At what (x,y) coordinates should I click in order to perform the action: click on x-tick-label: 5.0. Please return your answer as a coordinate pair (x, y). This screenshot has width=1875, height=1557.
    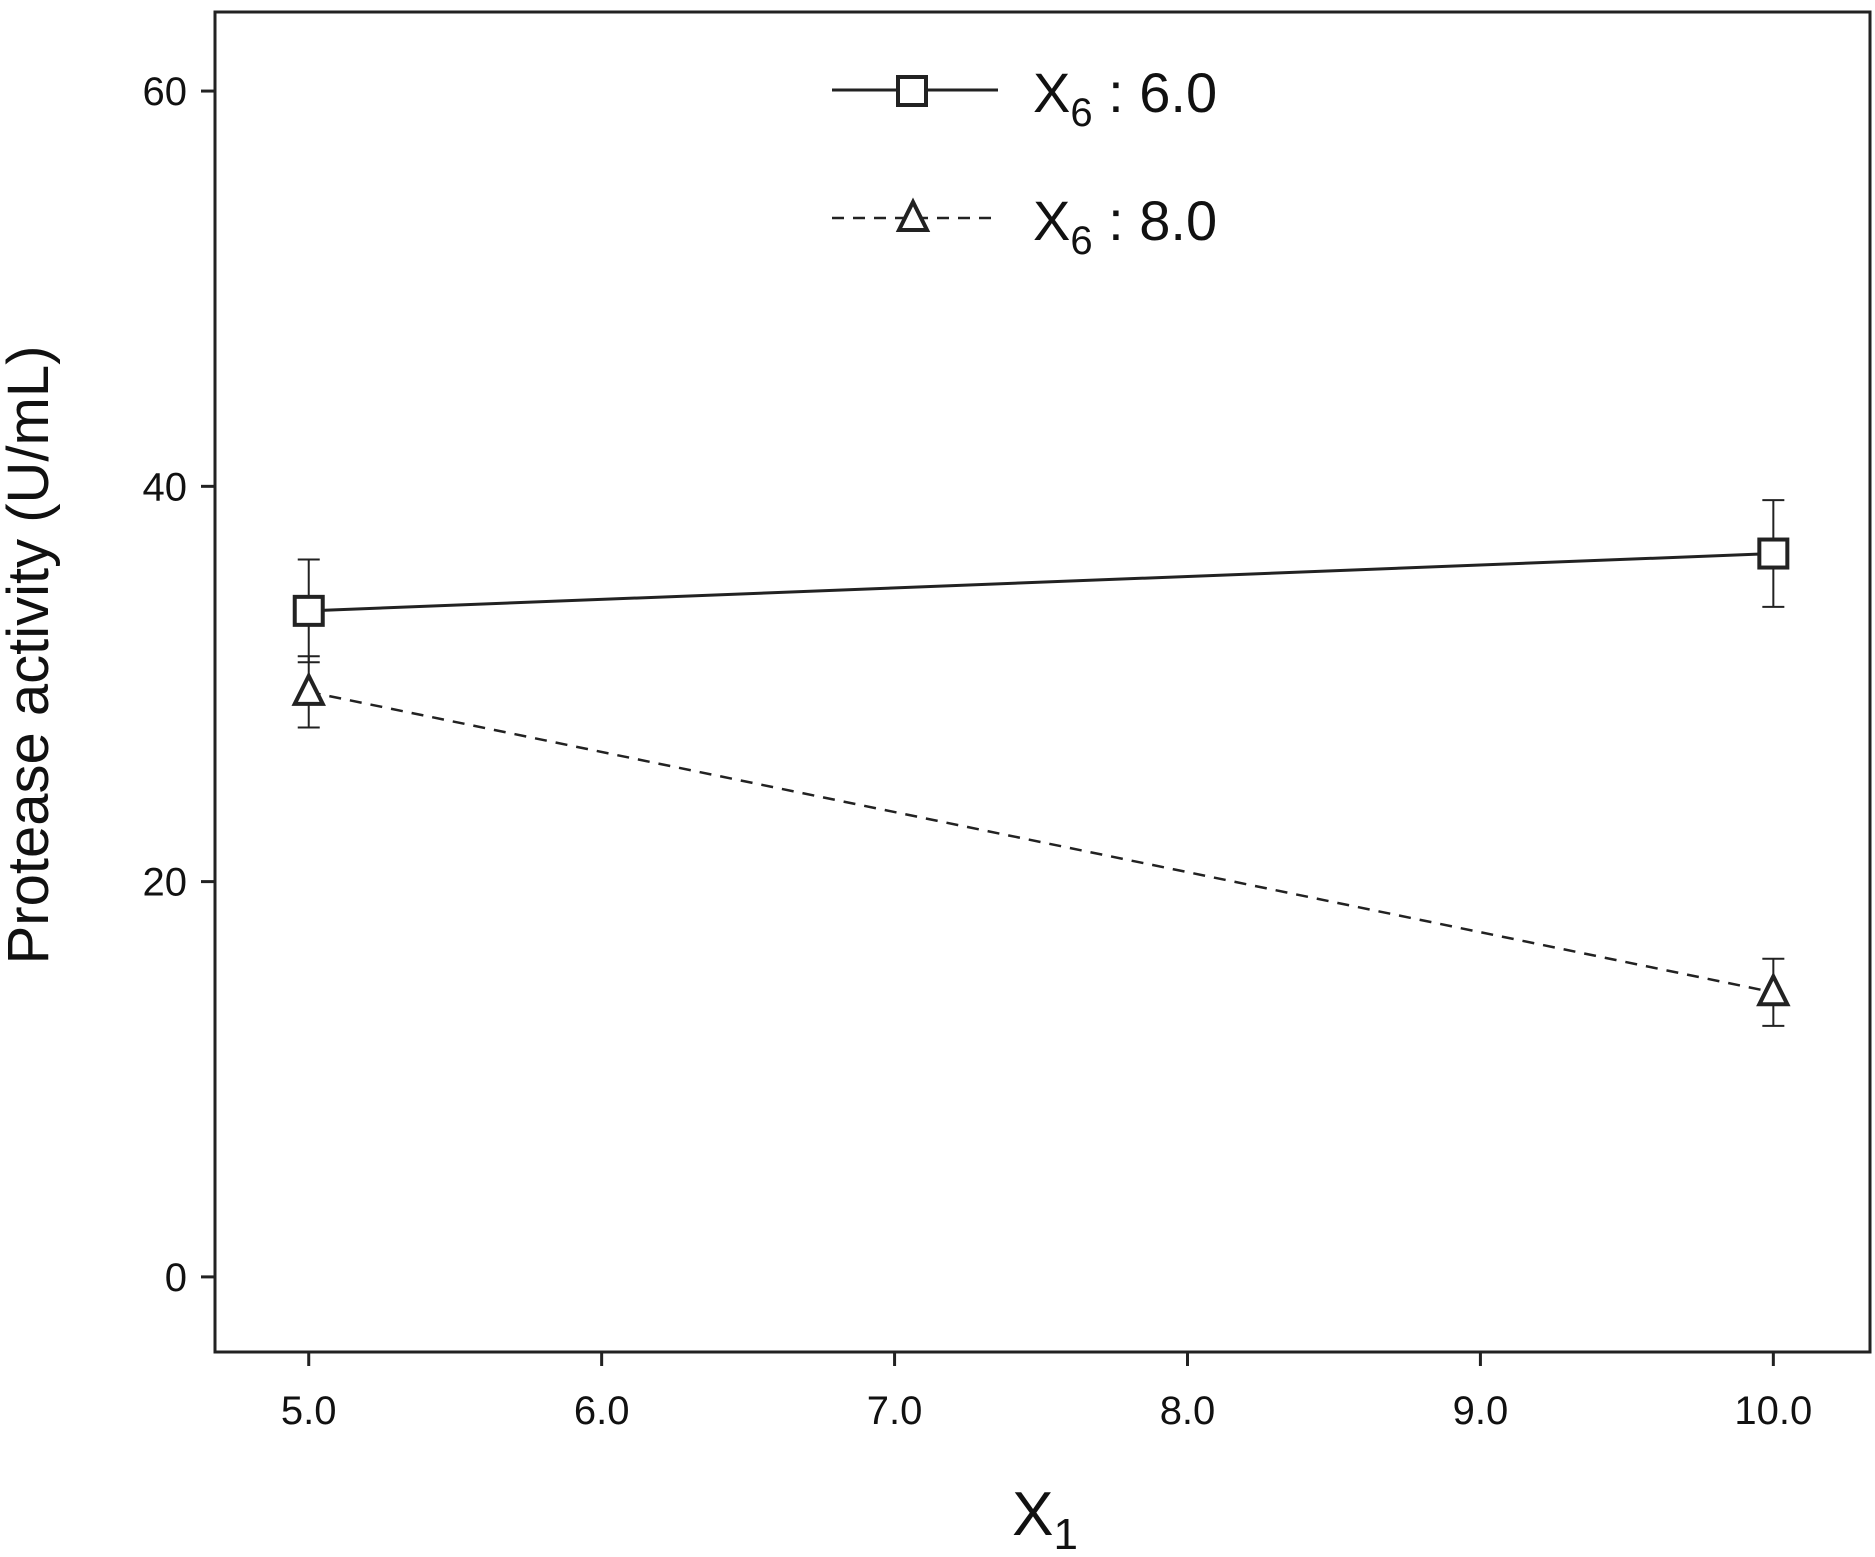
    Looking at the image, I should click on (309, 1411).